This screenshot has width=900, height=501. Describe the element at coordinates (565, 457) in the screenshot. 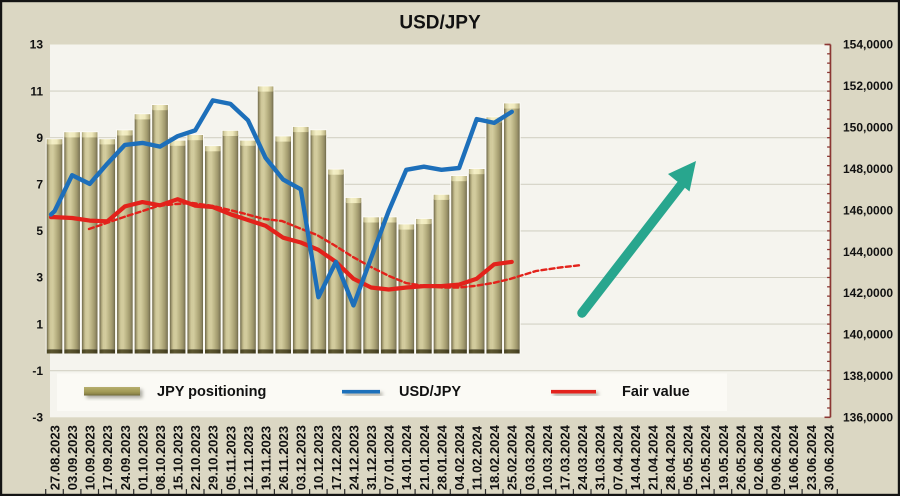

I see `svg-text: 17.03.2024` at that location.